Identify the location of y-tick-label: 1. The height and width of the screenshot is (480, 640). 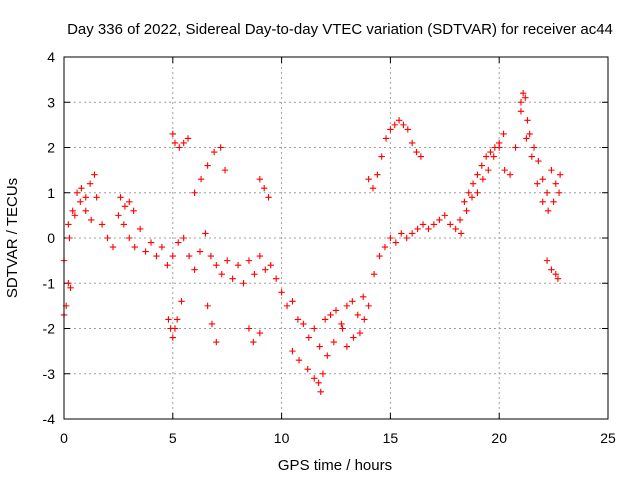
(51, 193).